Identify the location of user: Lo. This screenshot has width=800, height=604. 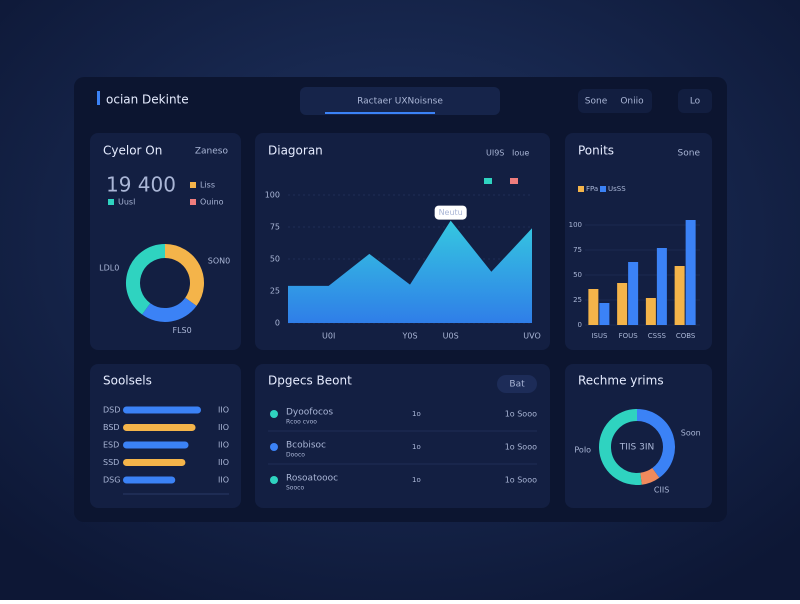
(695, 102).